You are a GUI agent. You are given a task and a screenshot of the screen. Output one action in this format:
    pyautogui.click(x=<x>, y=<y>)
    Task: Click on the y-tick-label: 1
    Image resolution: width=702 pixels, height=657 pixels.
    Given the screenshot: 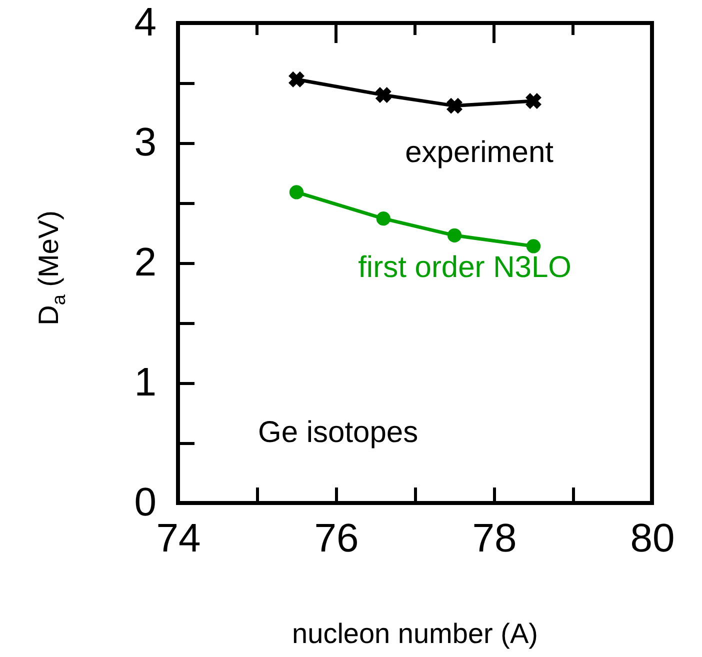 What is the action you would take?
    pyautogui.click(x=145, y=382)
    